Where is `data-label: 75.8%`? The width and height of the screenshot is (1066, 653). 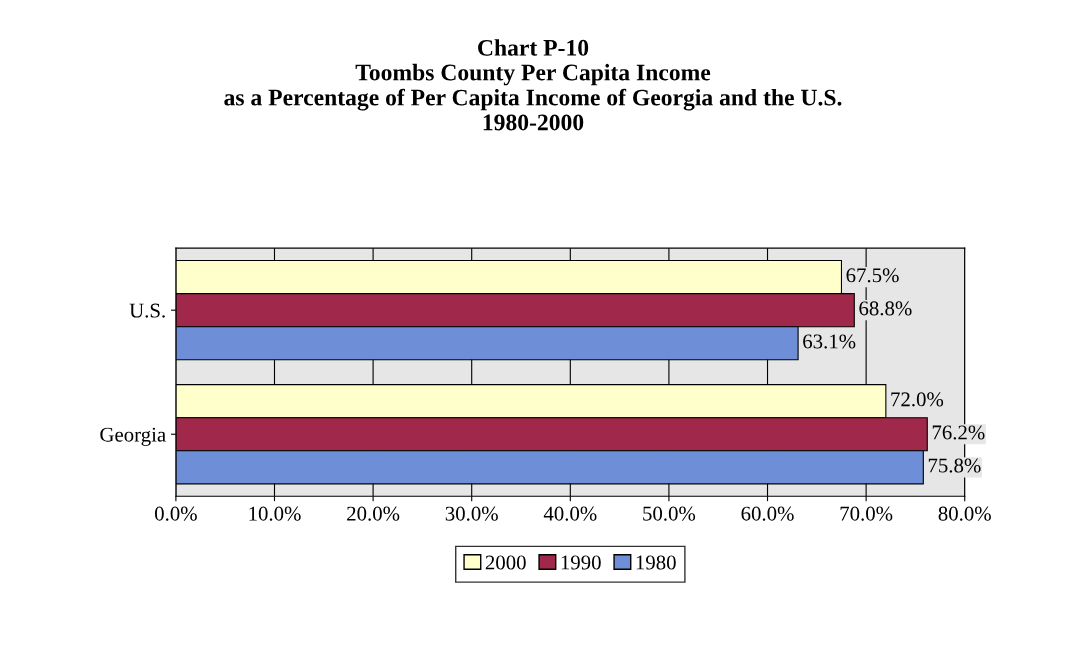
data-label: 75.8% is located at coordinates (954, 465).